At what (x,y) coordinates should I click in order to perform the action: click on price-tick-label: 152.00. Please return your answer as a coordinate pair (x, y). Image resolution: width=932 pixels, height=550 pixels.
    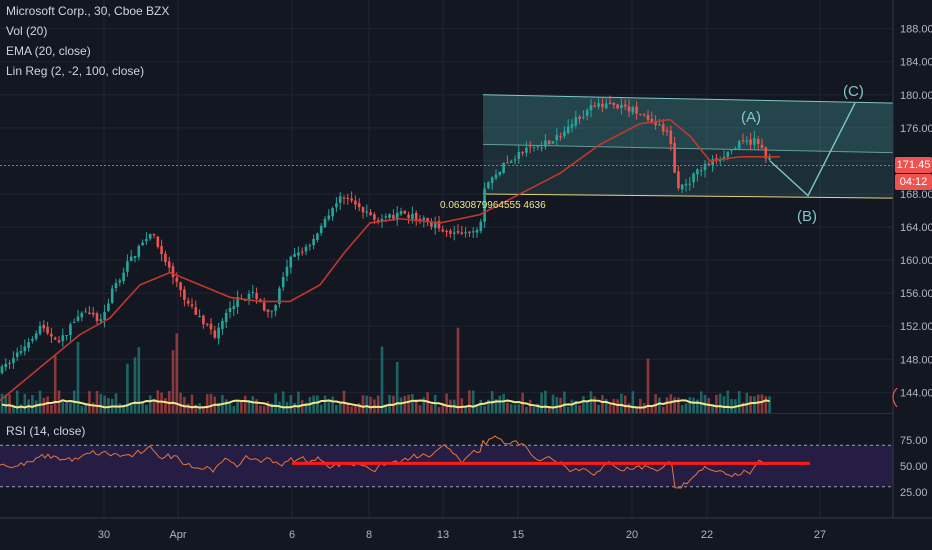
    Looking at the image, I should click on (916, 327).